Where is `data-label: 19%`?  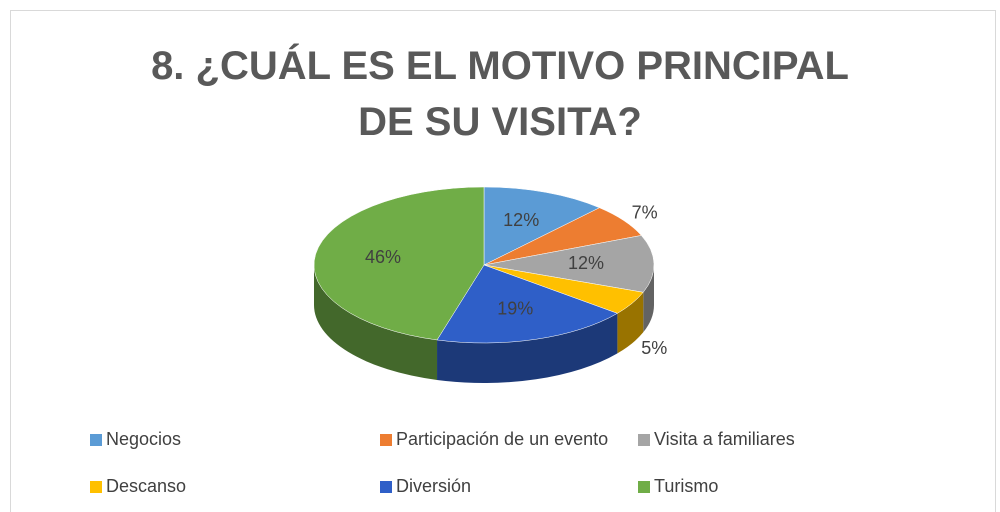 data-label: 19% is located at coordinates (515, 308).